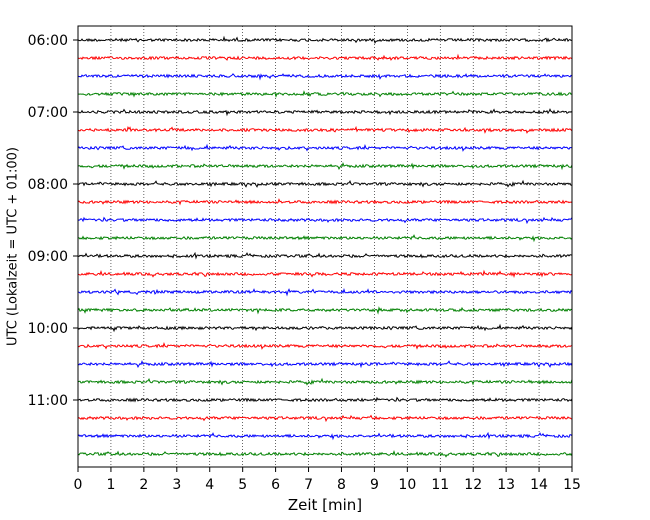 The image size is (650, 520). What do you see at coordinates (242, 485) in the screenshot?
I see `x-tick-label-5: 5` at bounding box center [242, 485].